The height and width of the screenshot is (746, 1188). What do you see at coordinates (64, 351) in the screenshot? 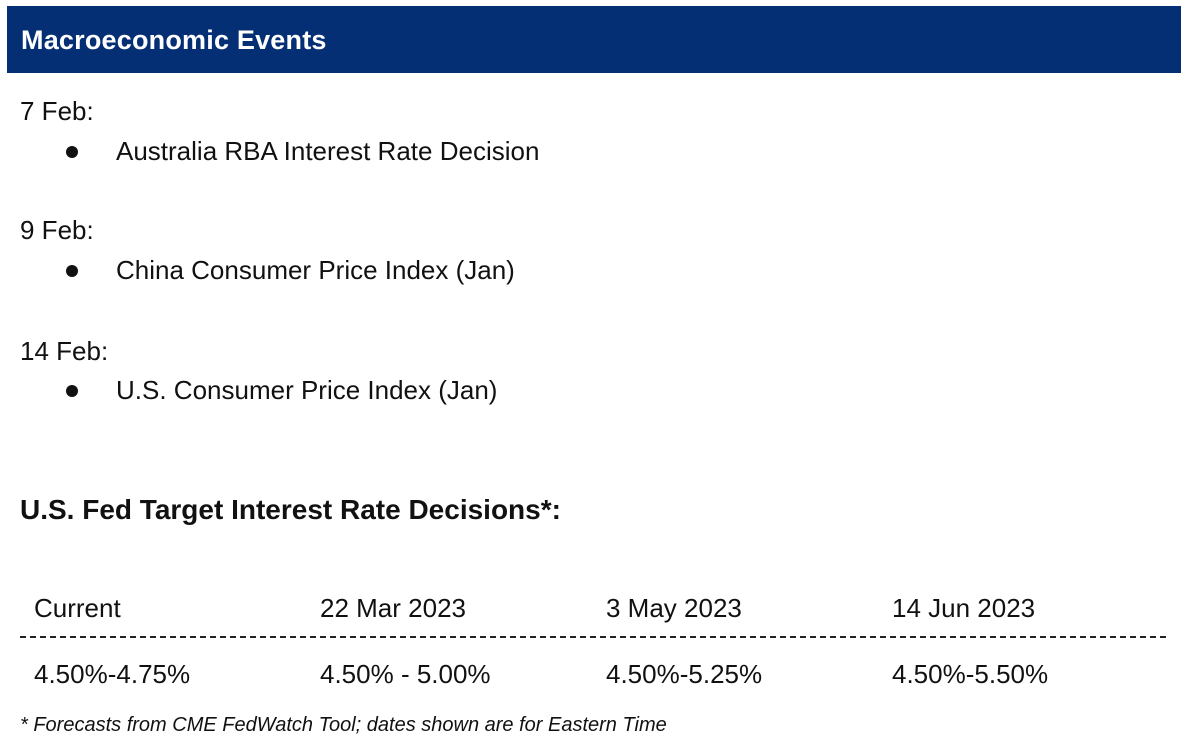
I see `event-date: 14 Feb:` at bounding box center [64, 351].